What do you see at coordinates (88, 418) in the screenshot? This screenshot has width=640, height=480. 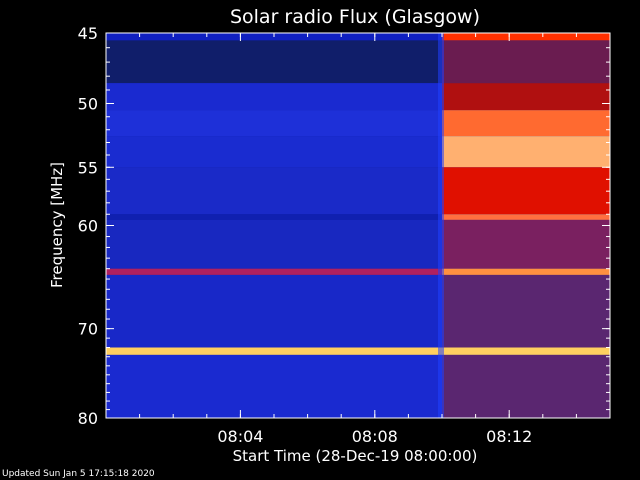 I see `y-tick-label-5: 80` at bounding box center [88, 418].